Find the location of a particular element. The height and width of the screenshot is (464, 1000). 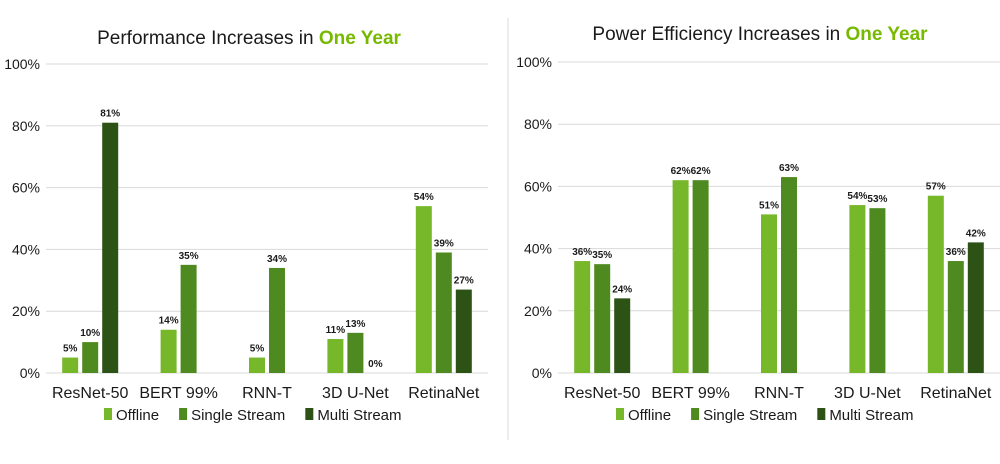

data-label: 39% is located at coordinates (444, 243).